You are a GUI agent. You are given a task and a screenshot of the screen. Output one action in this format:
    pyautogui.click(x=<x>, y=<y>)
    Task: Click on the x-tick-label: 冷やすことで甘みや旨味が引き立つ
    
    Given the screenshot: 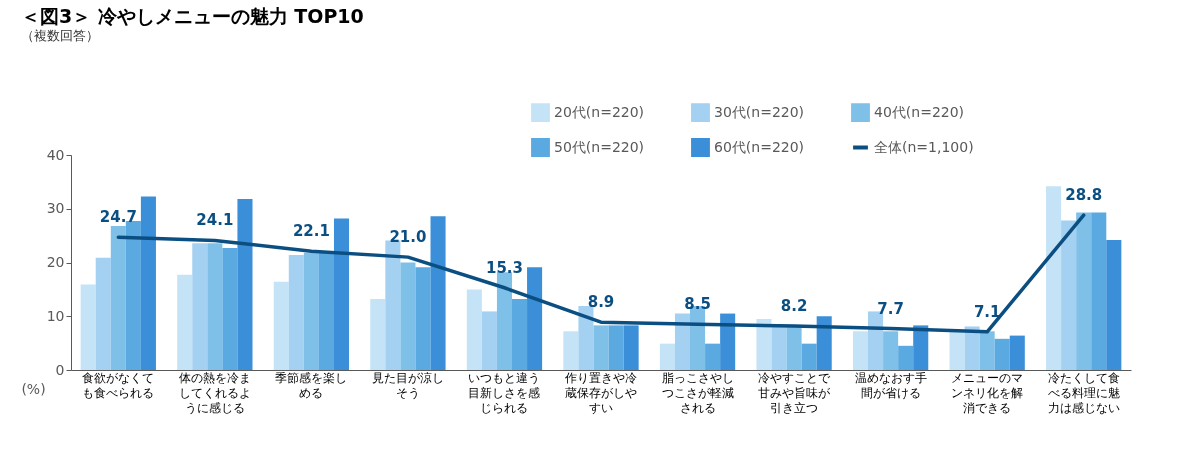 What is the action you would take?
    pyautogui.click(x=795, y=392)
    